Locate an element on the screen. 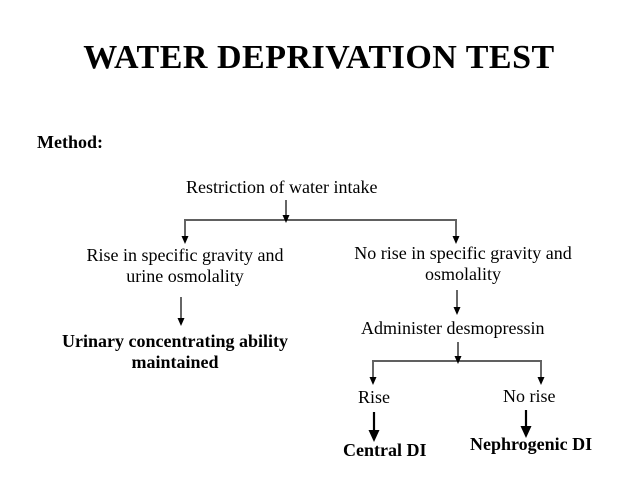  node-restriction: Restriction of water intake is located at coordinates (282, 187).